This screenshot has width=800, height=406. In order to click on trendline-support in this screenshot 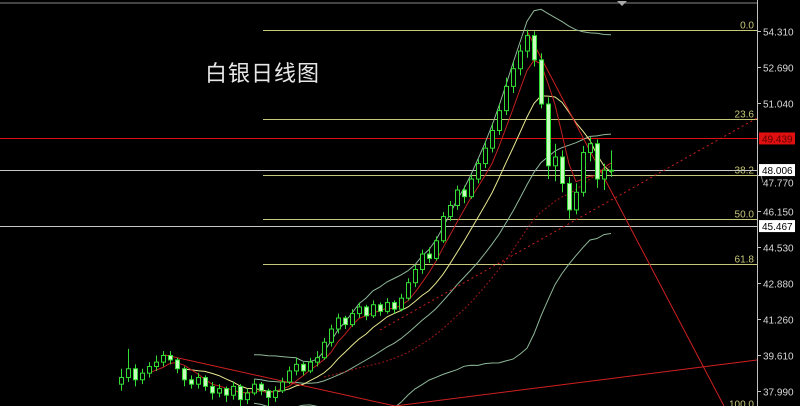, I will do `click(576, 382)`.